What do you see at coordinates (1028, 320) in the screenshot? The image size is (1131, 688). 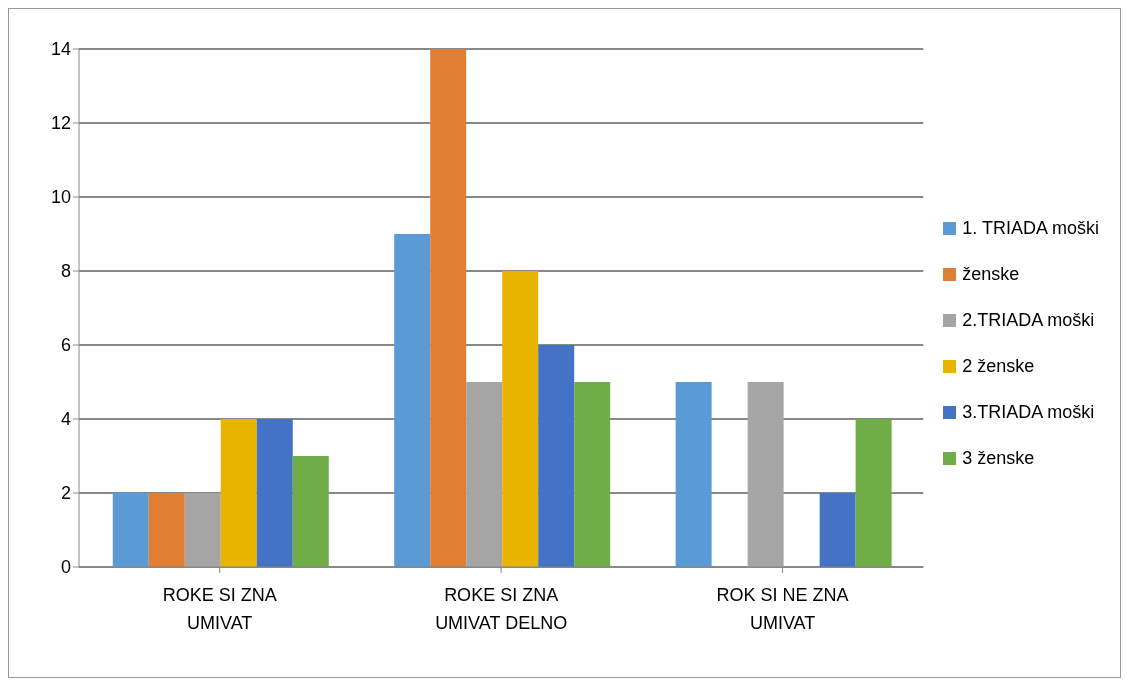 I see `legend-label: 2.TRIADA moški` at bounding box center [1028, 320].